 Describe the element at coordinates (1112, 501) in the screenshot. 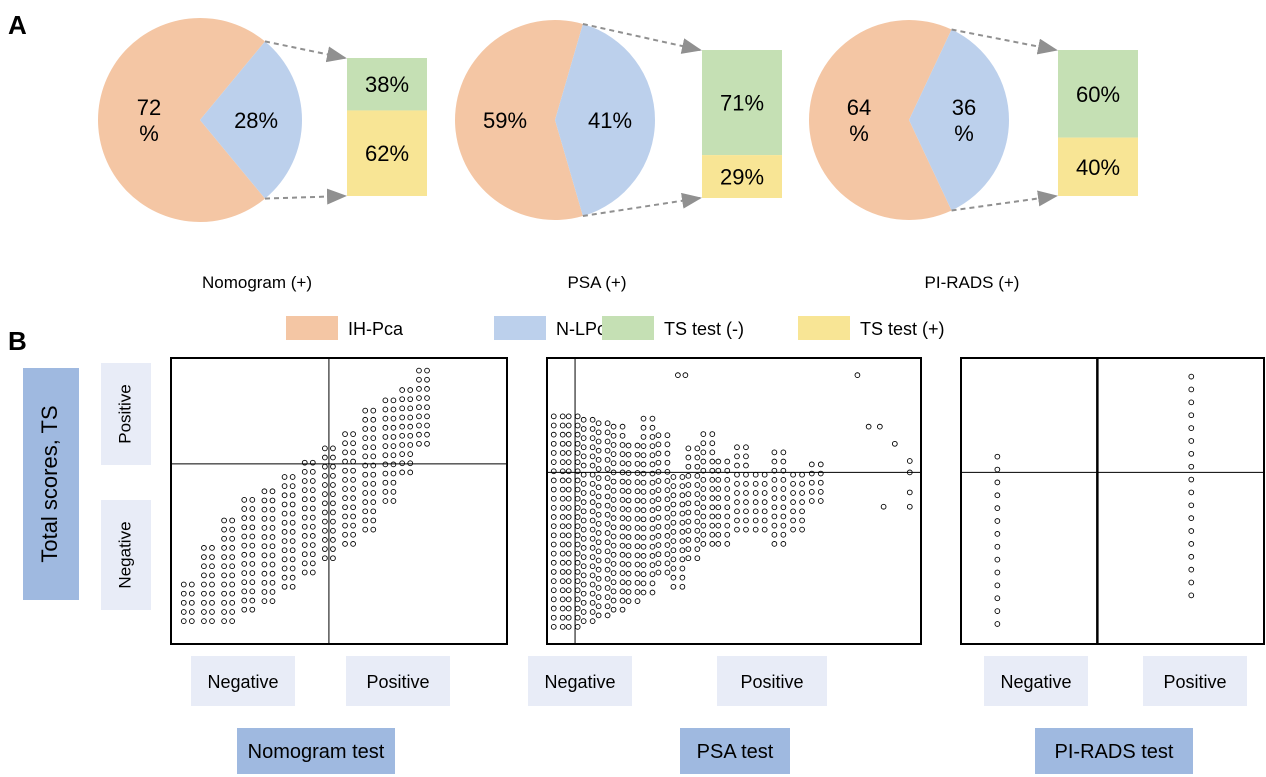

I see `scatter-frame` at that location.